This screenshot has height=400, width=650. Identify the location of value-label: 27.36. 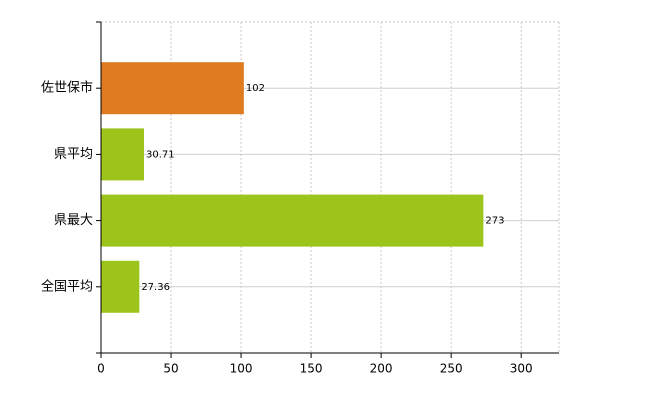
(155, 287).